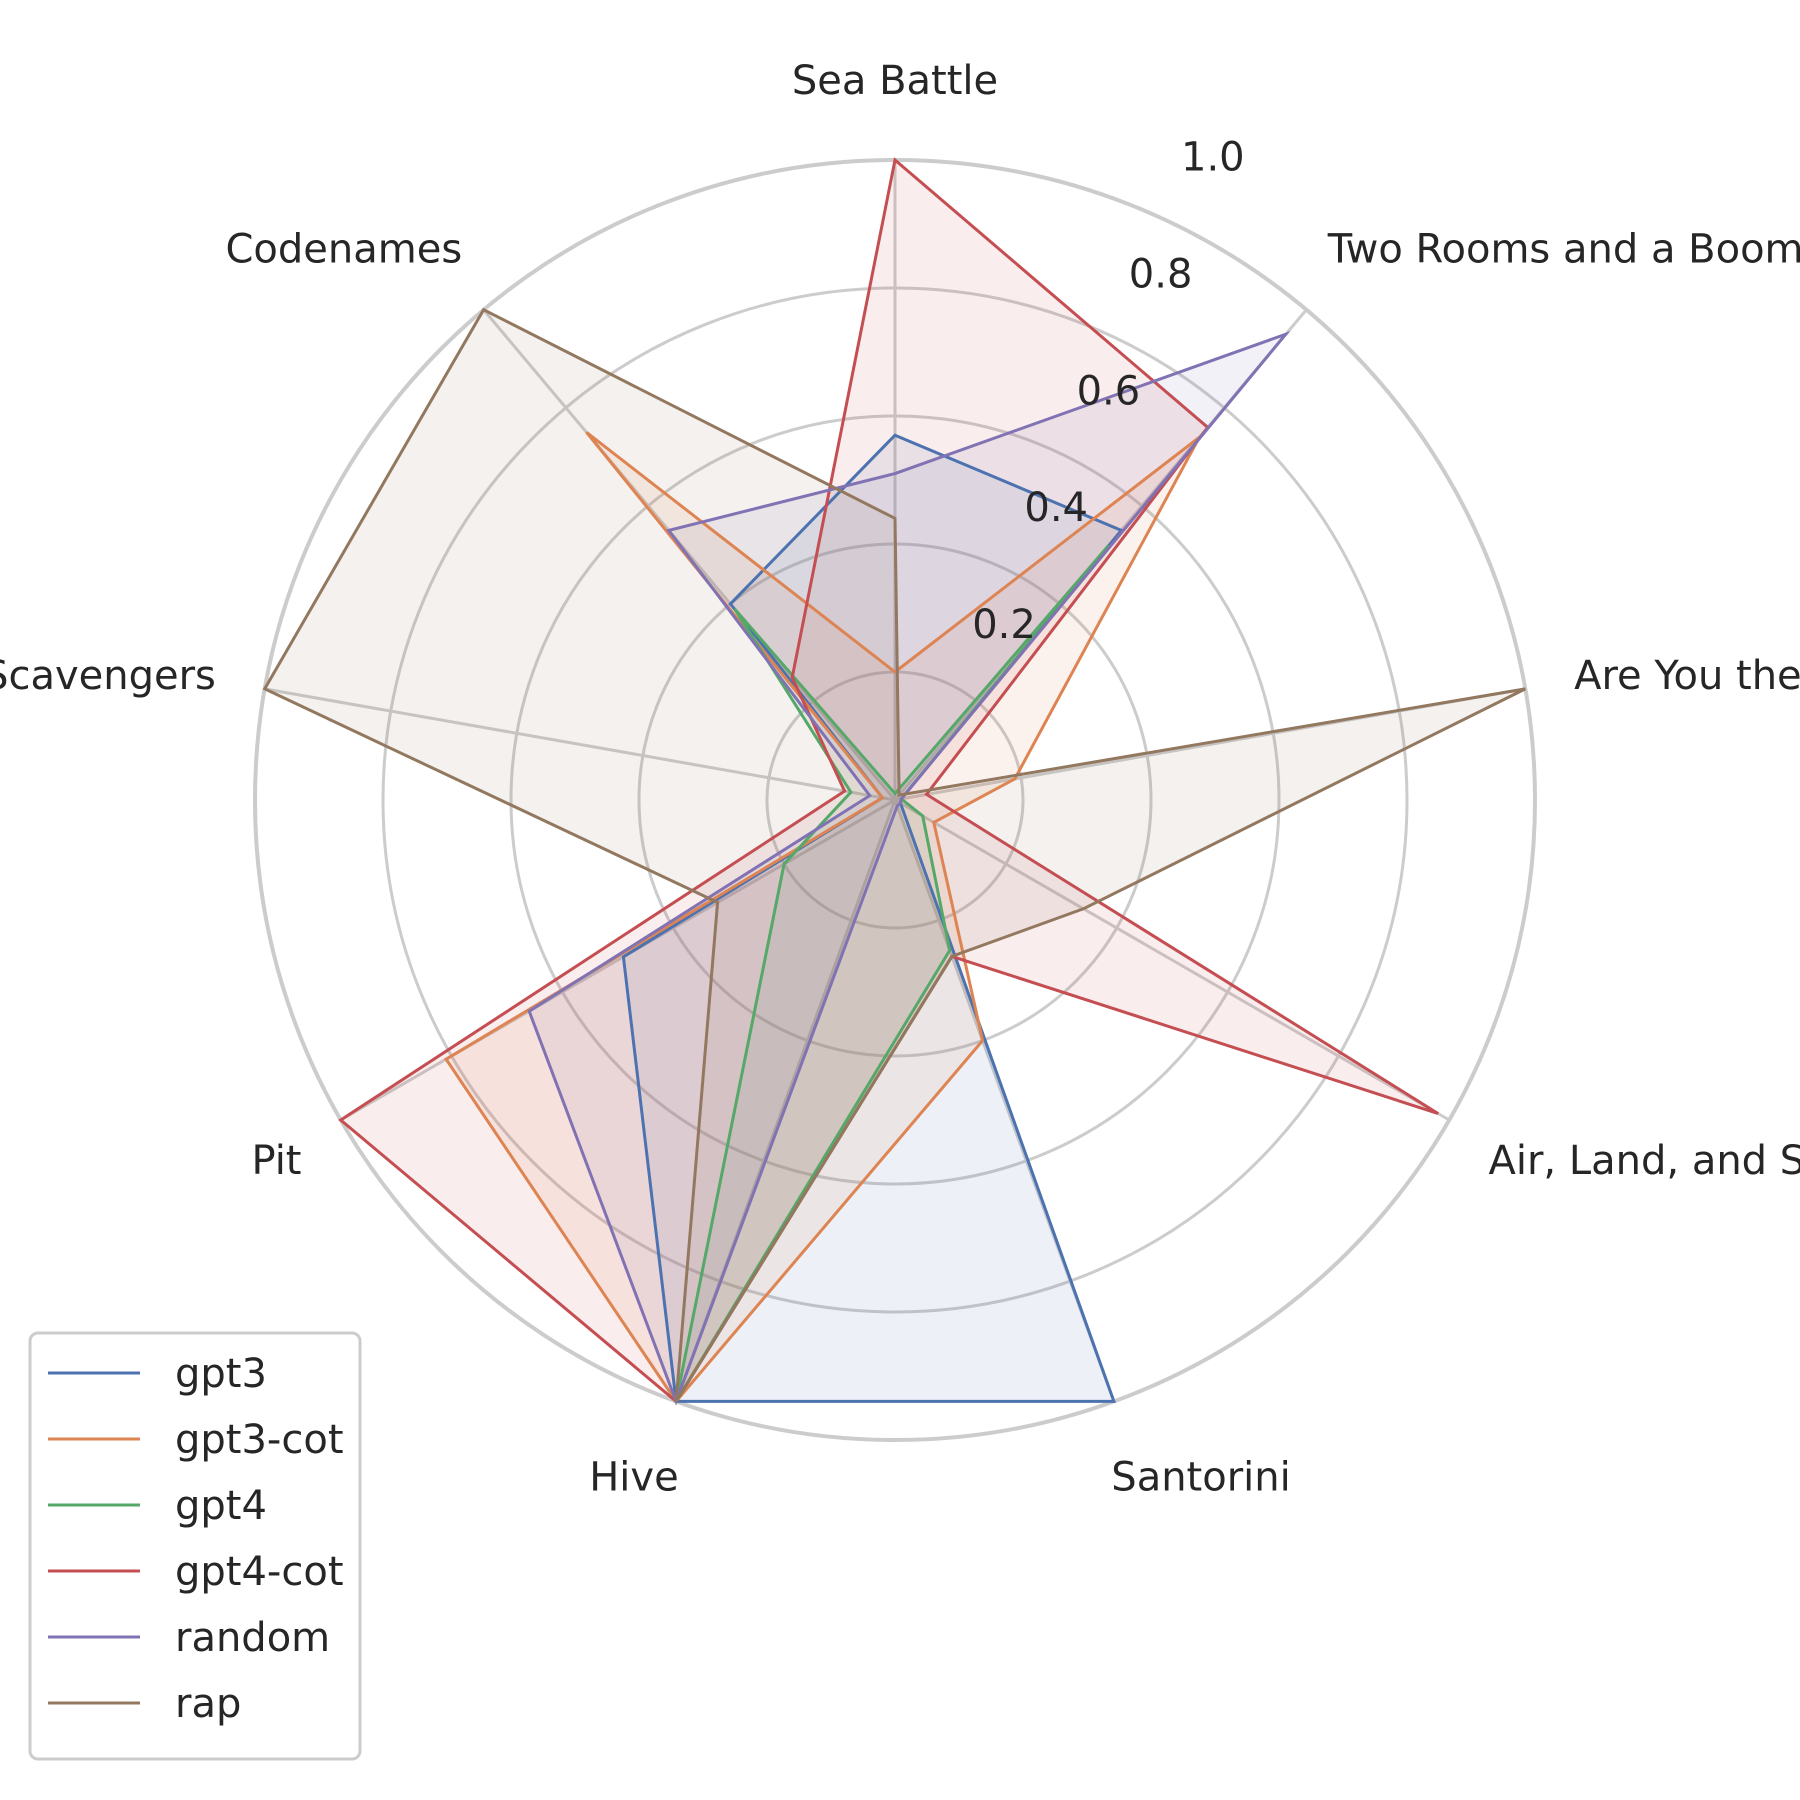 Image resolution: width=1800 pixels, height=1800 pixels. What do you see at coordinates (208, 1704) in the screenshot?
I see `legend-label: rap` at bounding box center [208, 1704].